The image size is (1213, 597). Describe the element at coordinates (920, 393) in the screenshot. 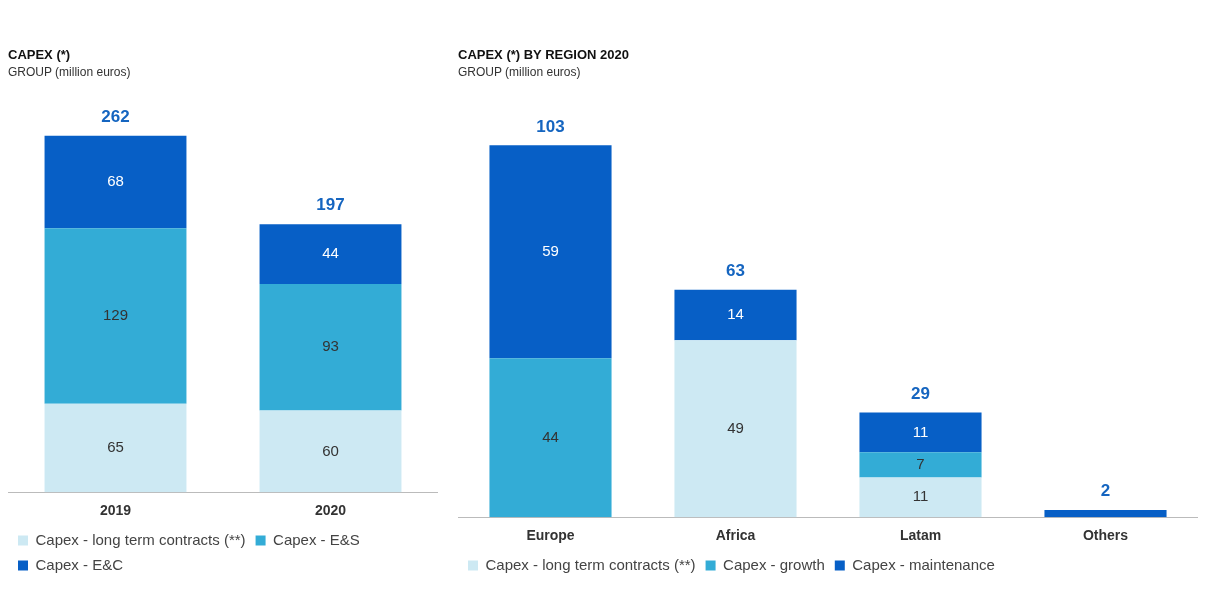

I see `total-label: 29` at that location.